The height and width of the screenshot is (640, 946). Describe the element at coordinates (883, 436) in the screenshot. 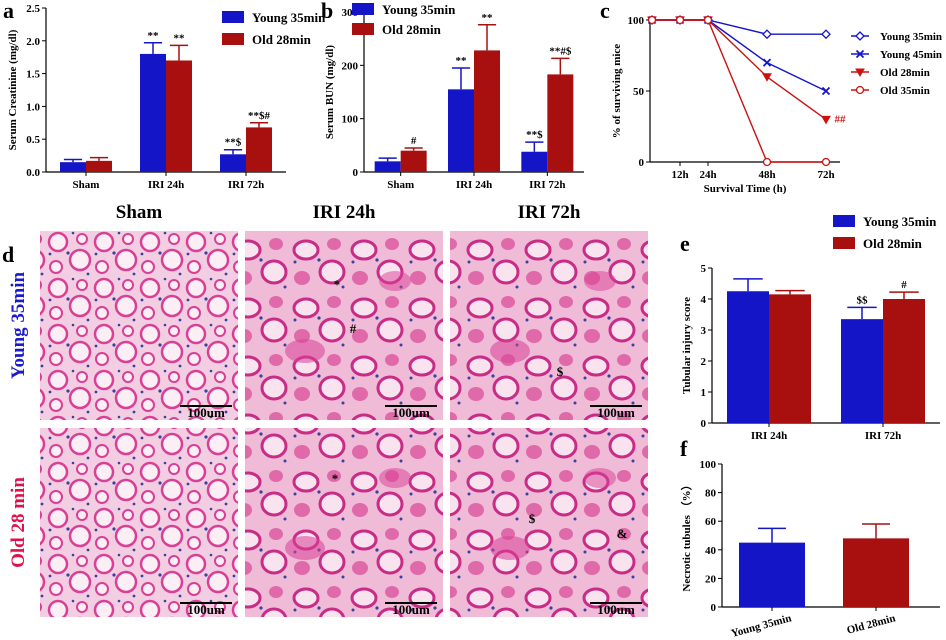

I see `panel-e-x-tick-label: IRI 72h` at that location.